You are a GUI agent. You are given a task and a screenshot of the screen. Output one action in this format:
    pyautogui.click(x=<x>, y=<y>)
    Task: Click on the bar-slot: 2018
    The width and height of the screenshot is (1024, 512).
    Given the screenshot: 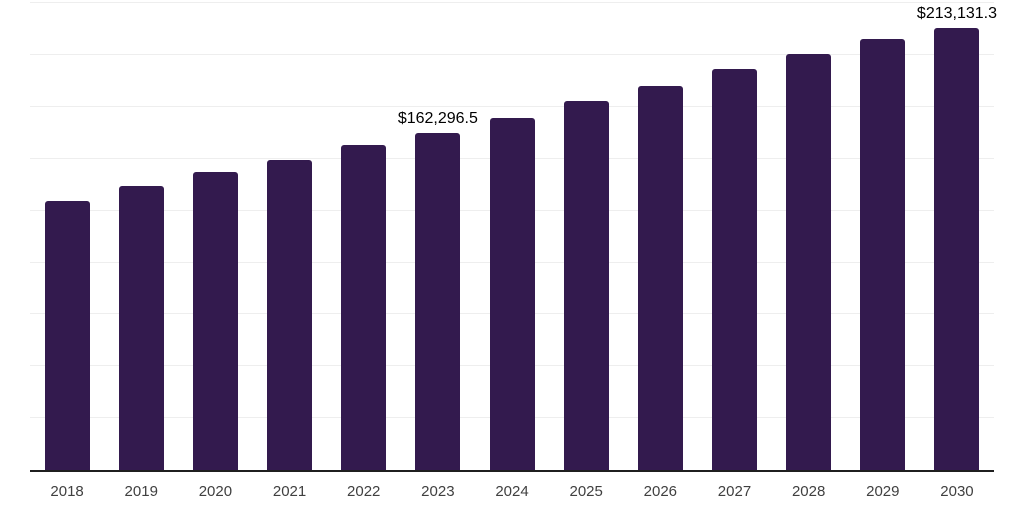 What is the action you would take?
    pyautogui.click(x=67, y=250)
    